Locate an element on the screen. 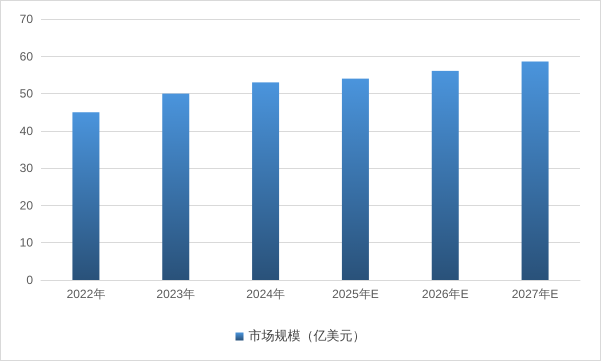 The height and width of the screenshot is (361, 601). x-tick-label: 2023年 is located at coordinates (176, 294).